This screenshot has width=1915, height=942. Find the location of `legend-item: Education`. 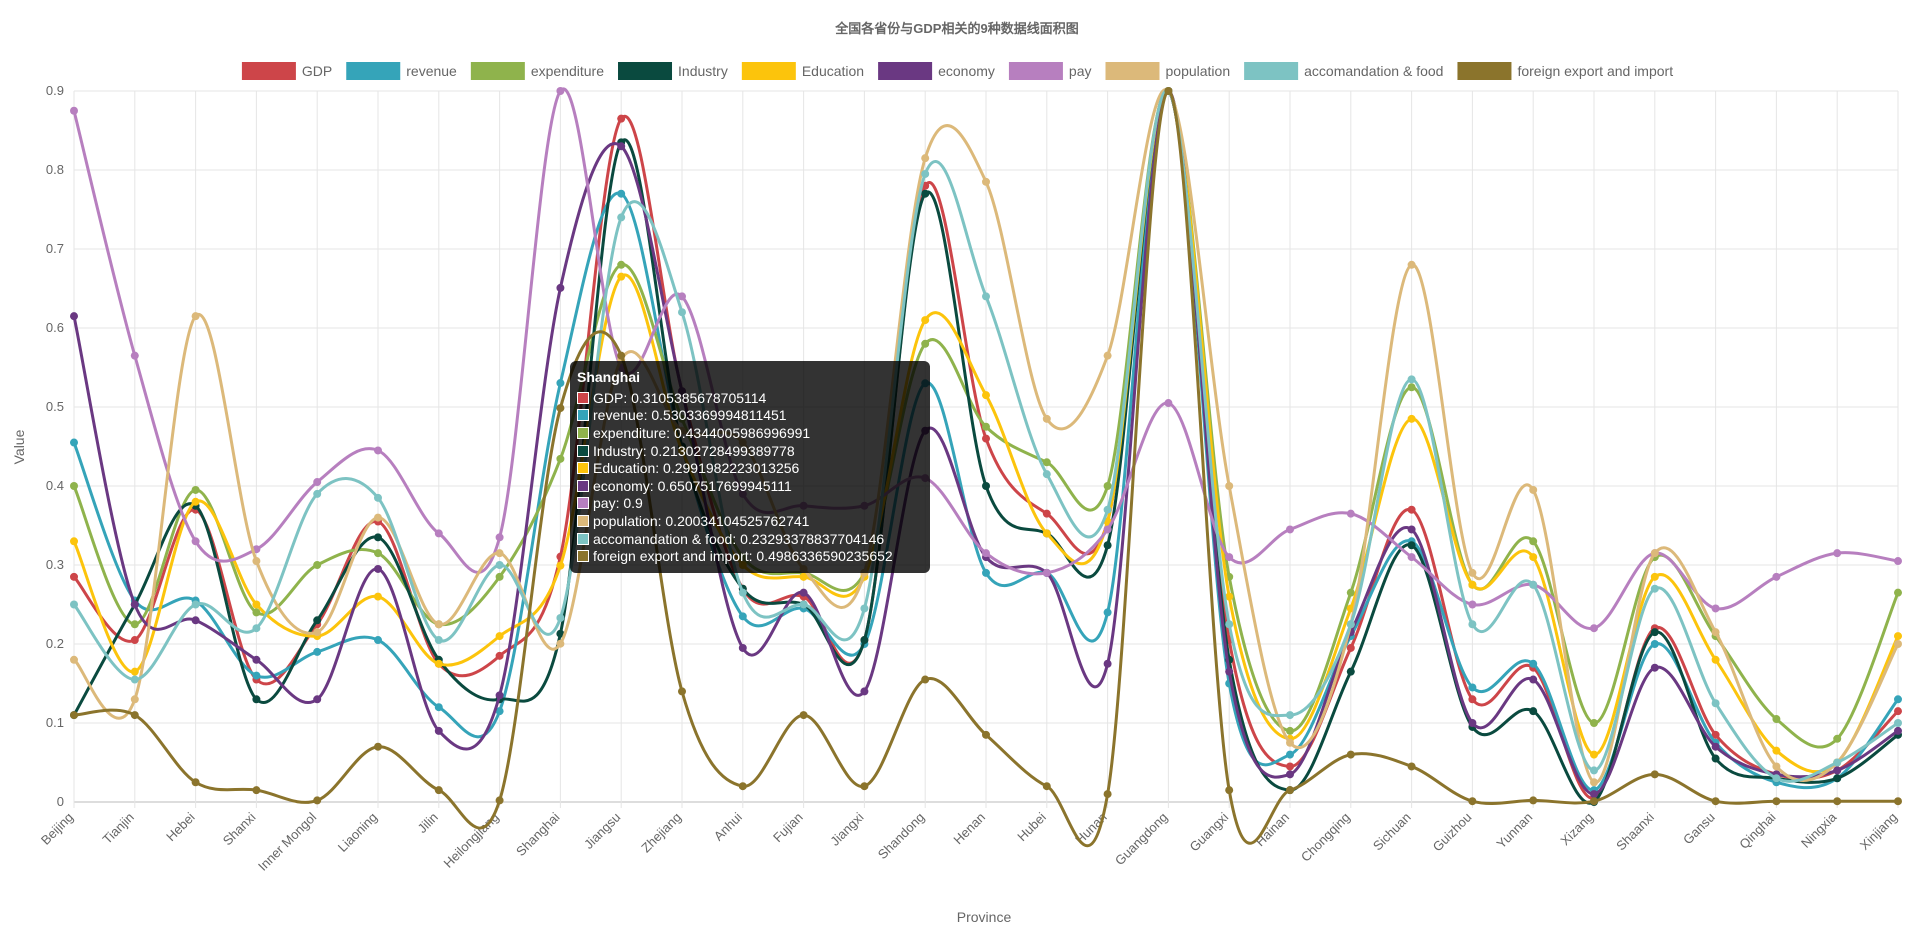

legend-item: Education is located at coordinates (802, 71).